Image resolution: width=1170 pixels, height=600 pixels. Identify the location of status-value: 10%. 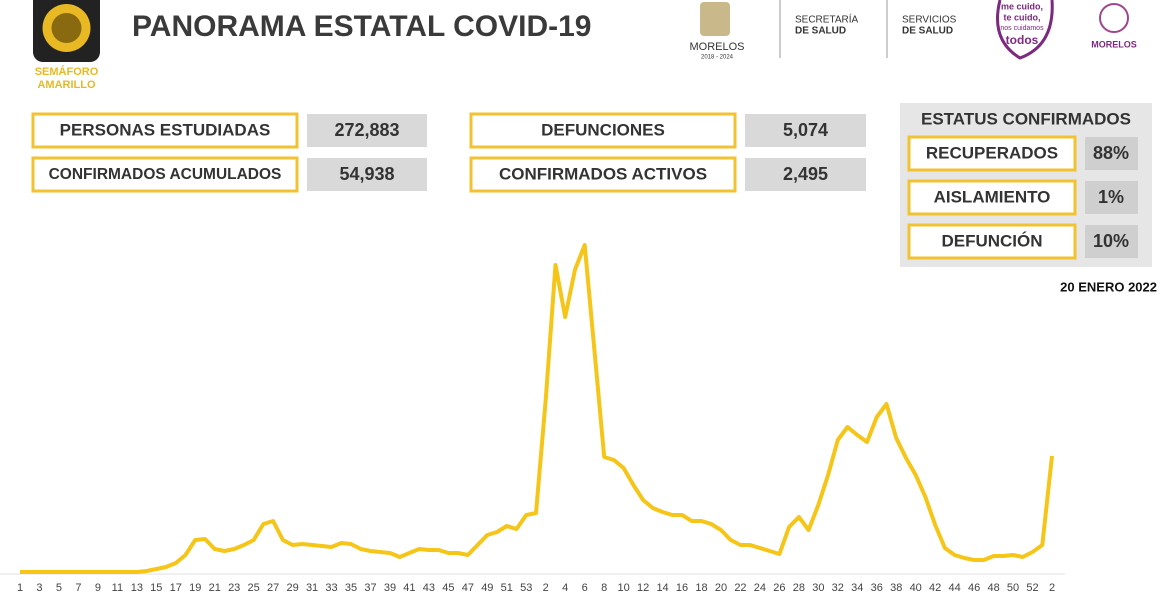
(1111, 241).